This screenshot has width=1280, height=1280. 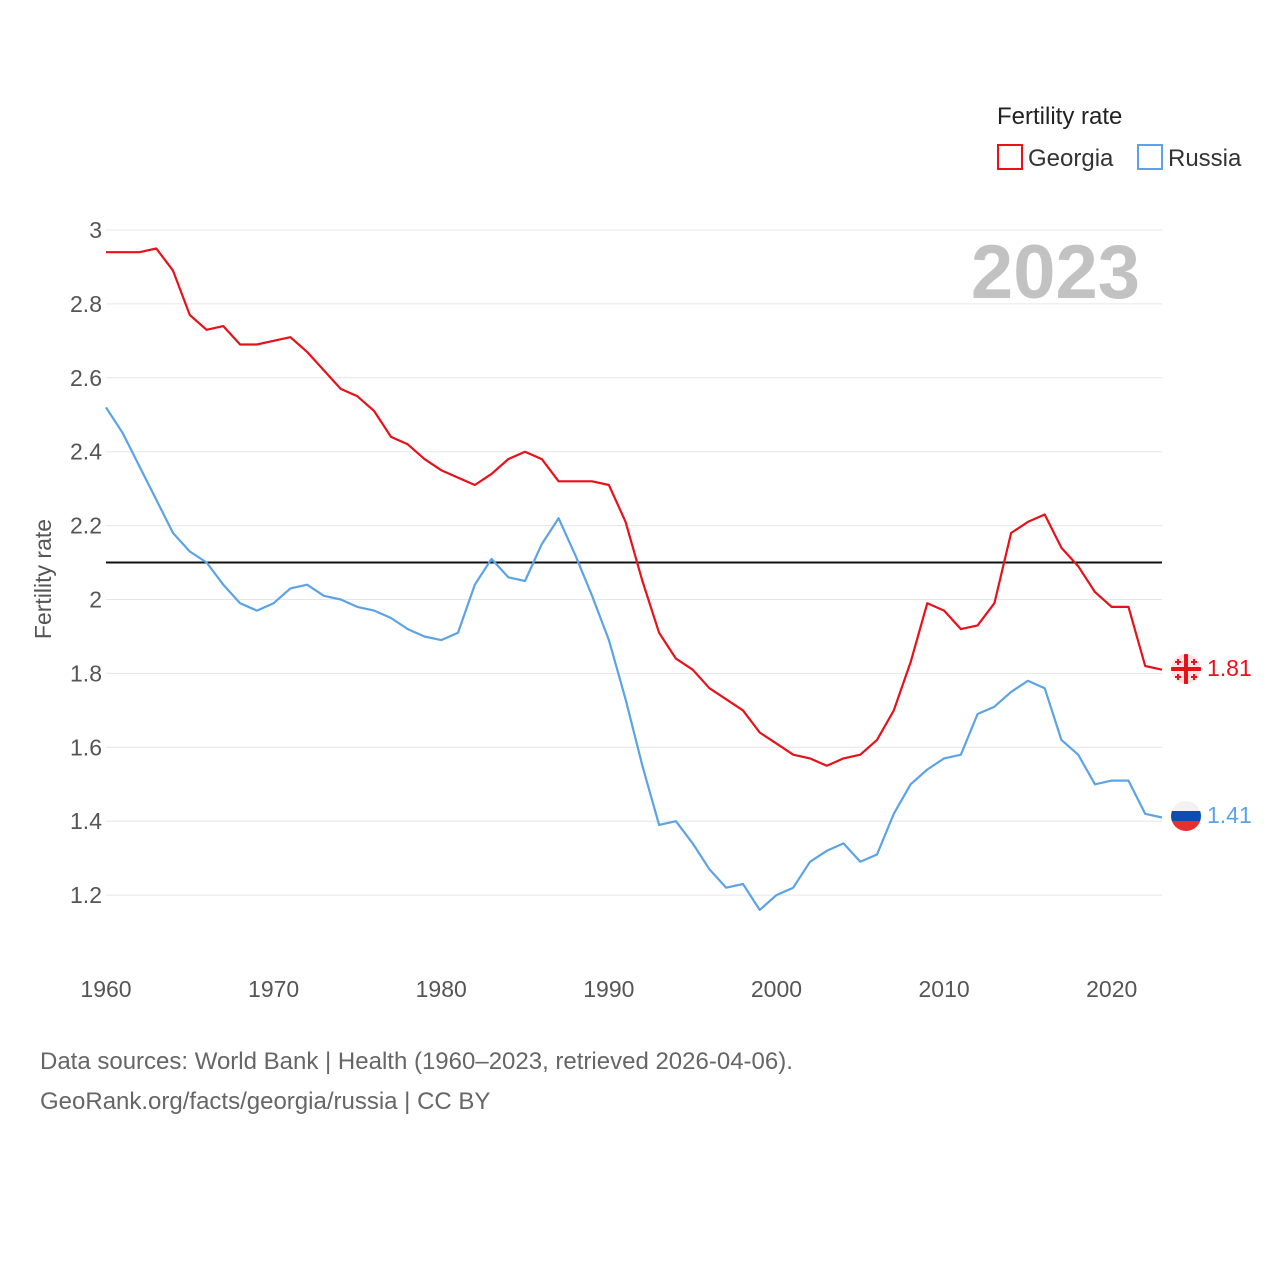 I want to click on georgia-end-marker: 1.81, so click(x=1211, y=669).